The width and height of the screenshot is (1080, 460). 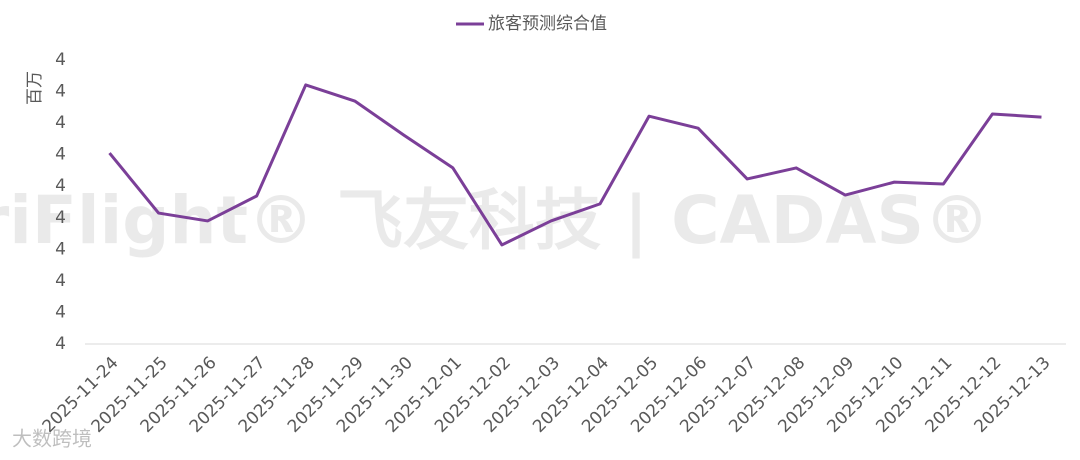 I want to click on y-axis-label: 百万, so click(x=35, y=88).